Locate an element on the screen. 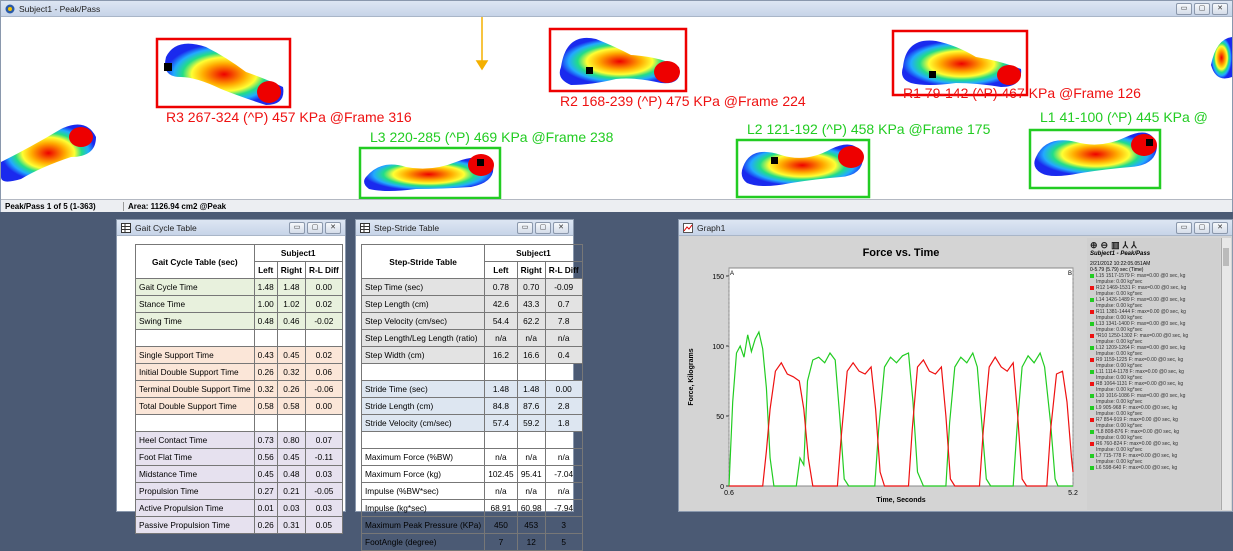 This screenshot has height=551, width=1233. step-stride-titlebar: Step-Stride Table ▭ ▢ ✕ is located at coordinates (464, 228).